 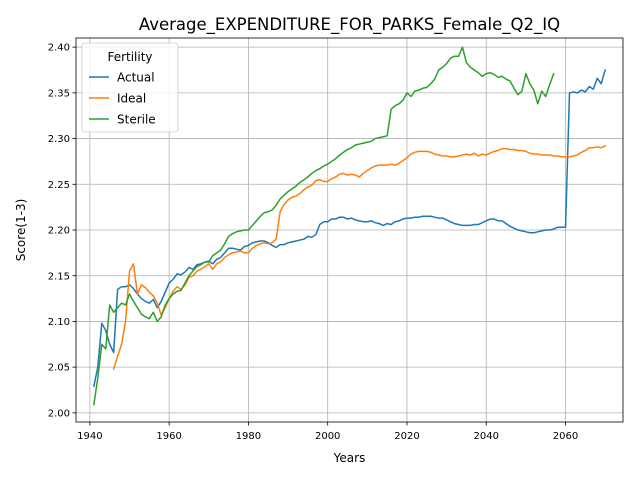 I want to click on x-axis-label: Years, so click(x=349, y=458).